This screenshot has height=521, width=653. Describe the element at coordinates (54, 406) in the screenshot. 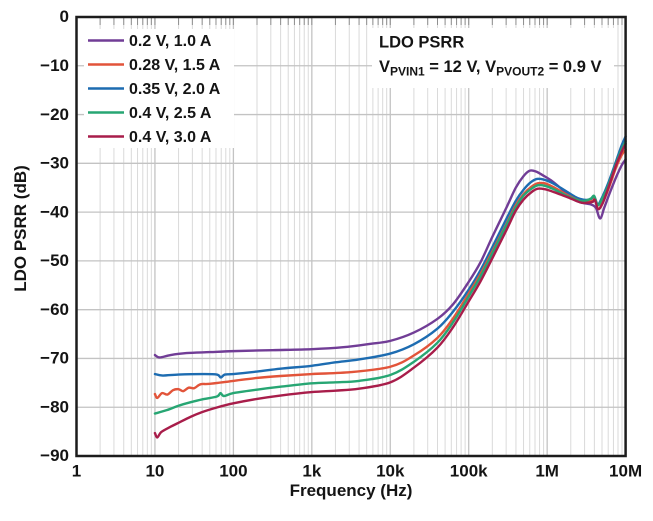

I see `svg-text: −80` at that location.